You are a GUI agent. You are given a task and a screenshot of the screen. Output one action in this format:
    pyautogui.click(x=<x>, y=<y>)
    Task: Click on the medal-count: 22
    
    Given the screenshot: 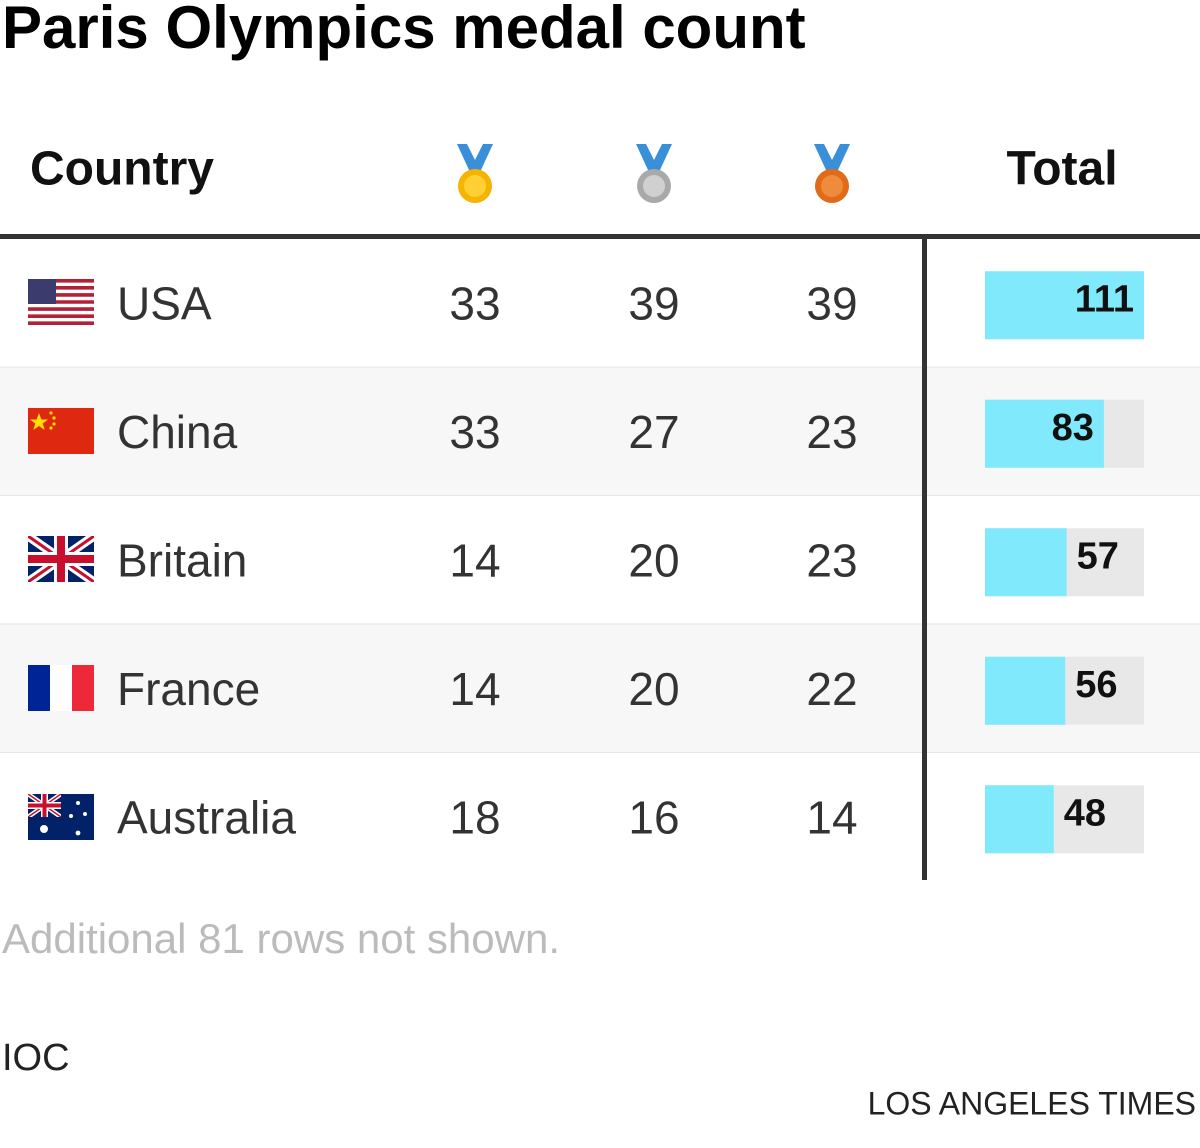 What is the action you would take?
    pyautogui.click(x=831, y=689)
    